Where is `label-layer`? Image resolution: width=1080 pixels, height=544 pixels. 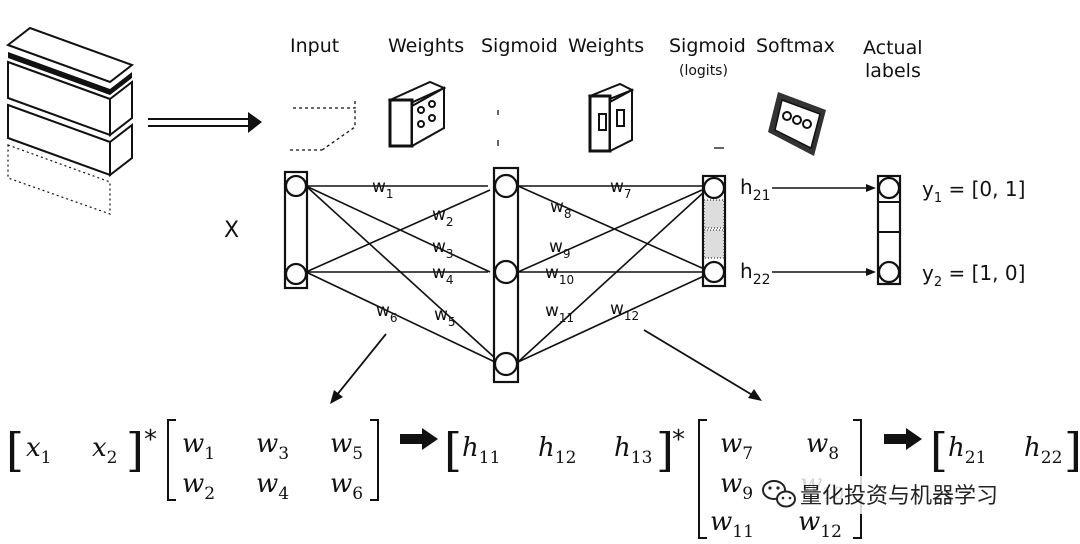
label-layer is located at coordinates (889, 230).